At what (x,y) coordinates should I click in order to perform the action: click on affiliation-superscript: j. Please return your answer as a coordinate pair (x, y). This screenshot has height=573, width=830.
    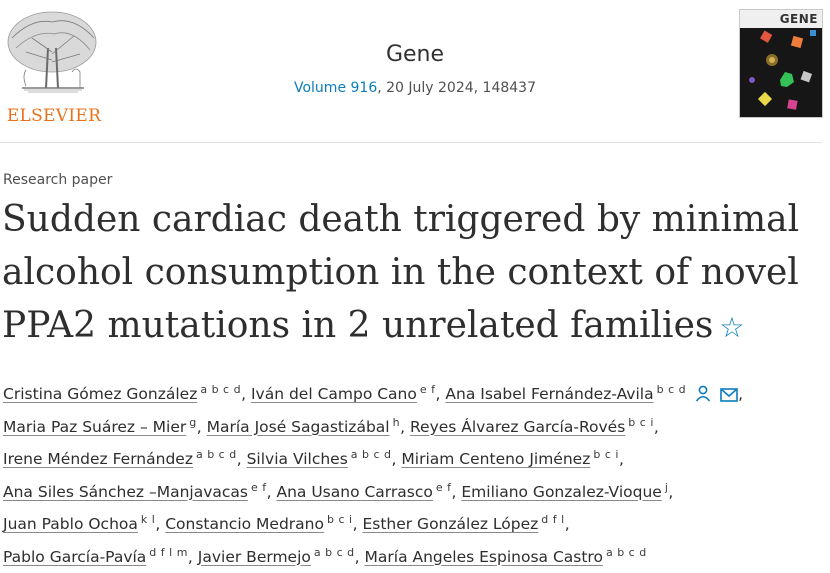
    Looking at the image, I should click on (666, 487).